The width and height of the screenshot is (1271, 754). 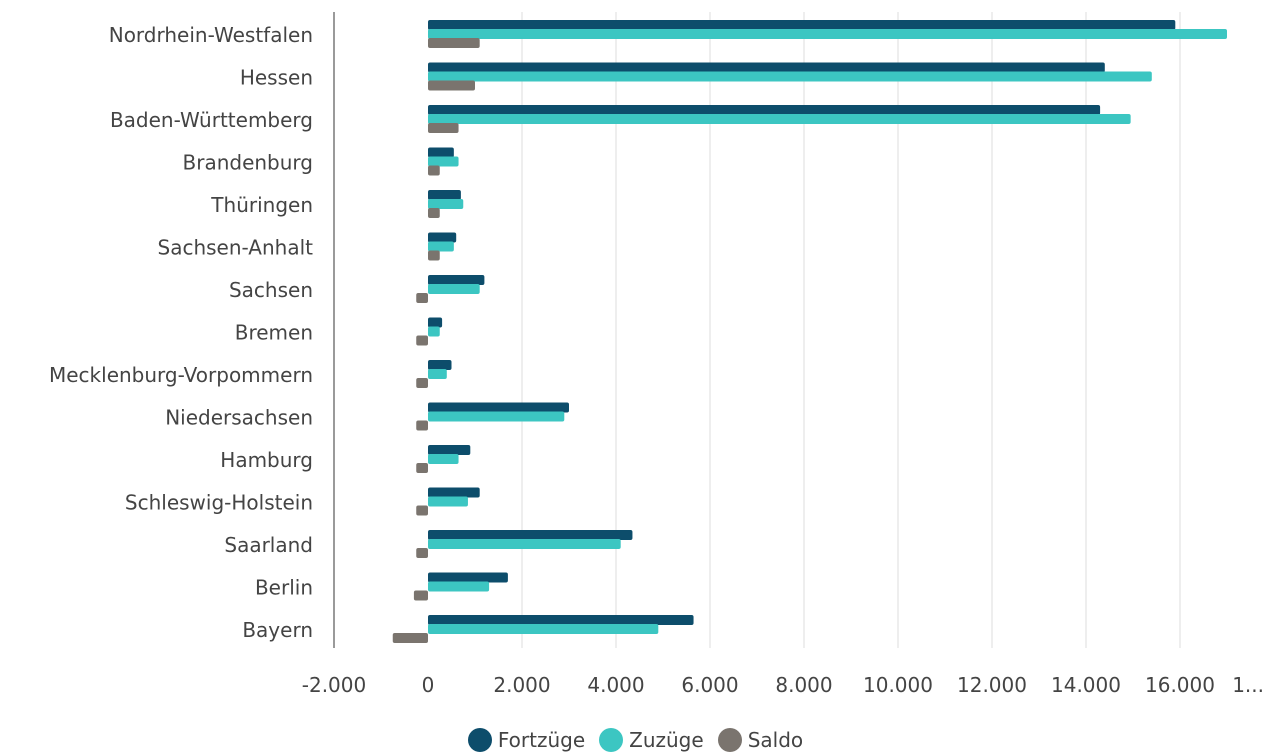 What do you see at coordinates (1180, 685) in the screenshot?
I see `x-tick-label: 16.000` at bounding box center [1180, 685].